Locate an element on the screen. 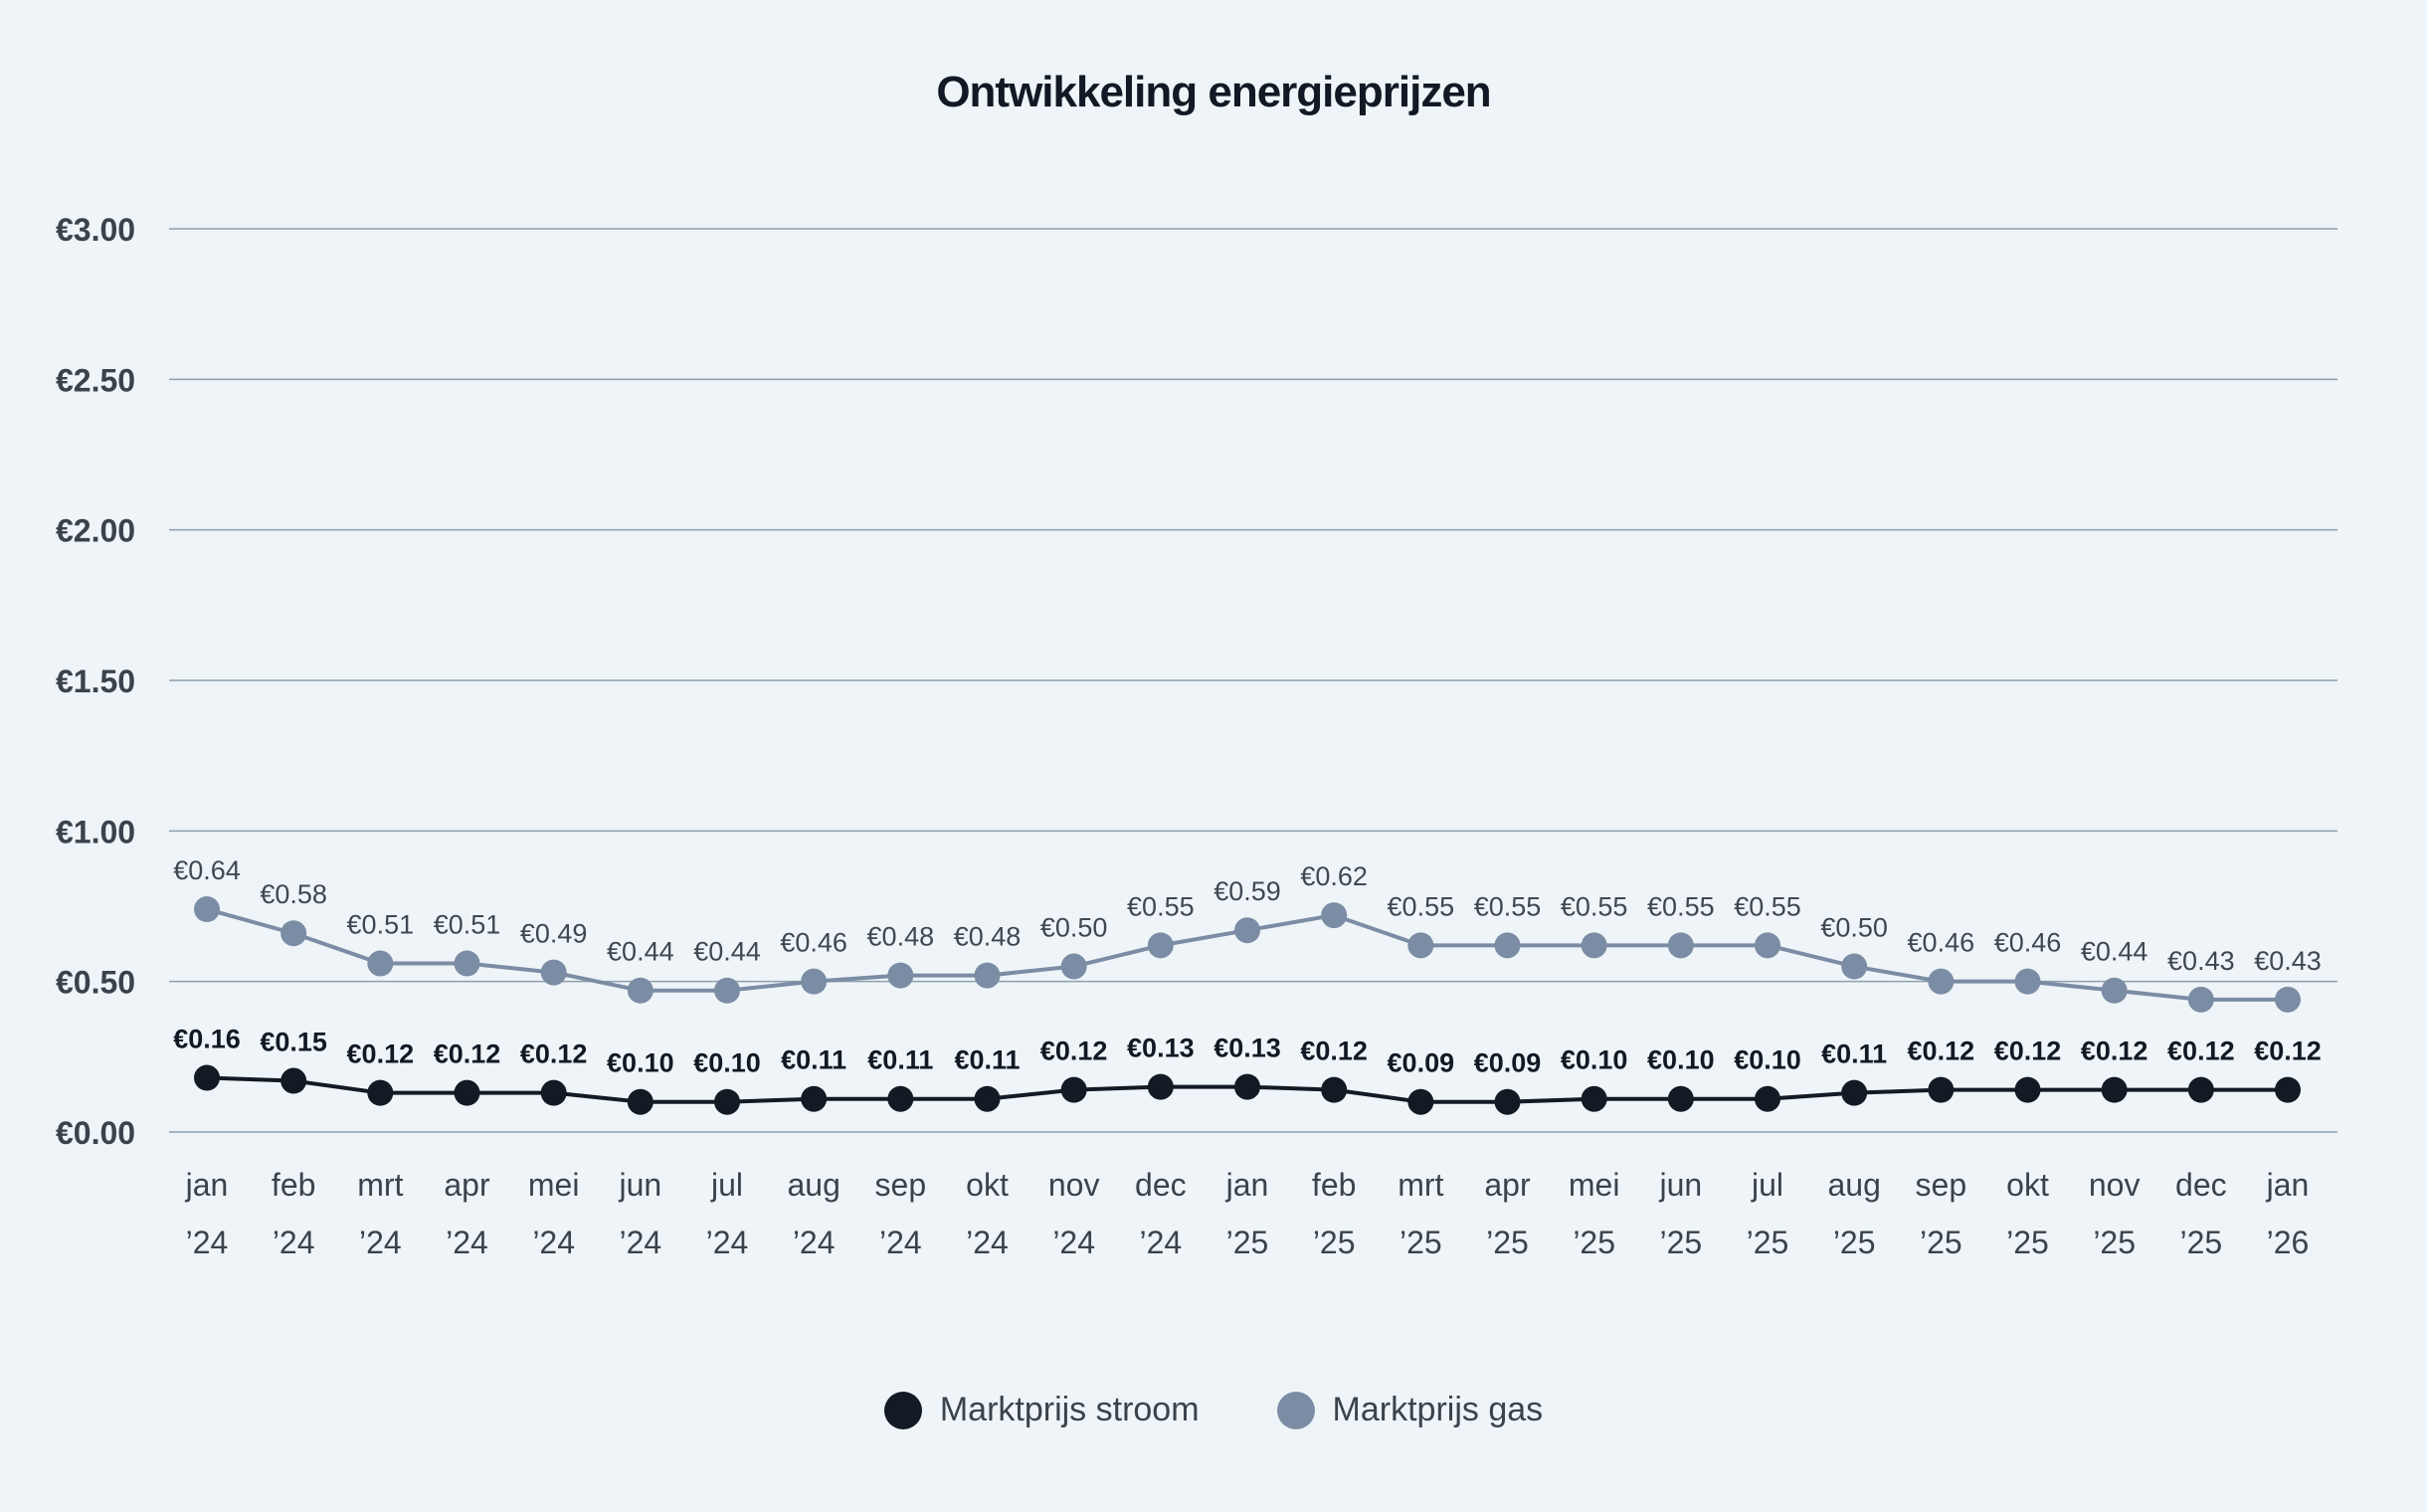 The width and height of the screenshot is (2427, 1512). data-label-gas: €0.46 is located at coordinates (1941, 943).